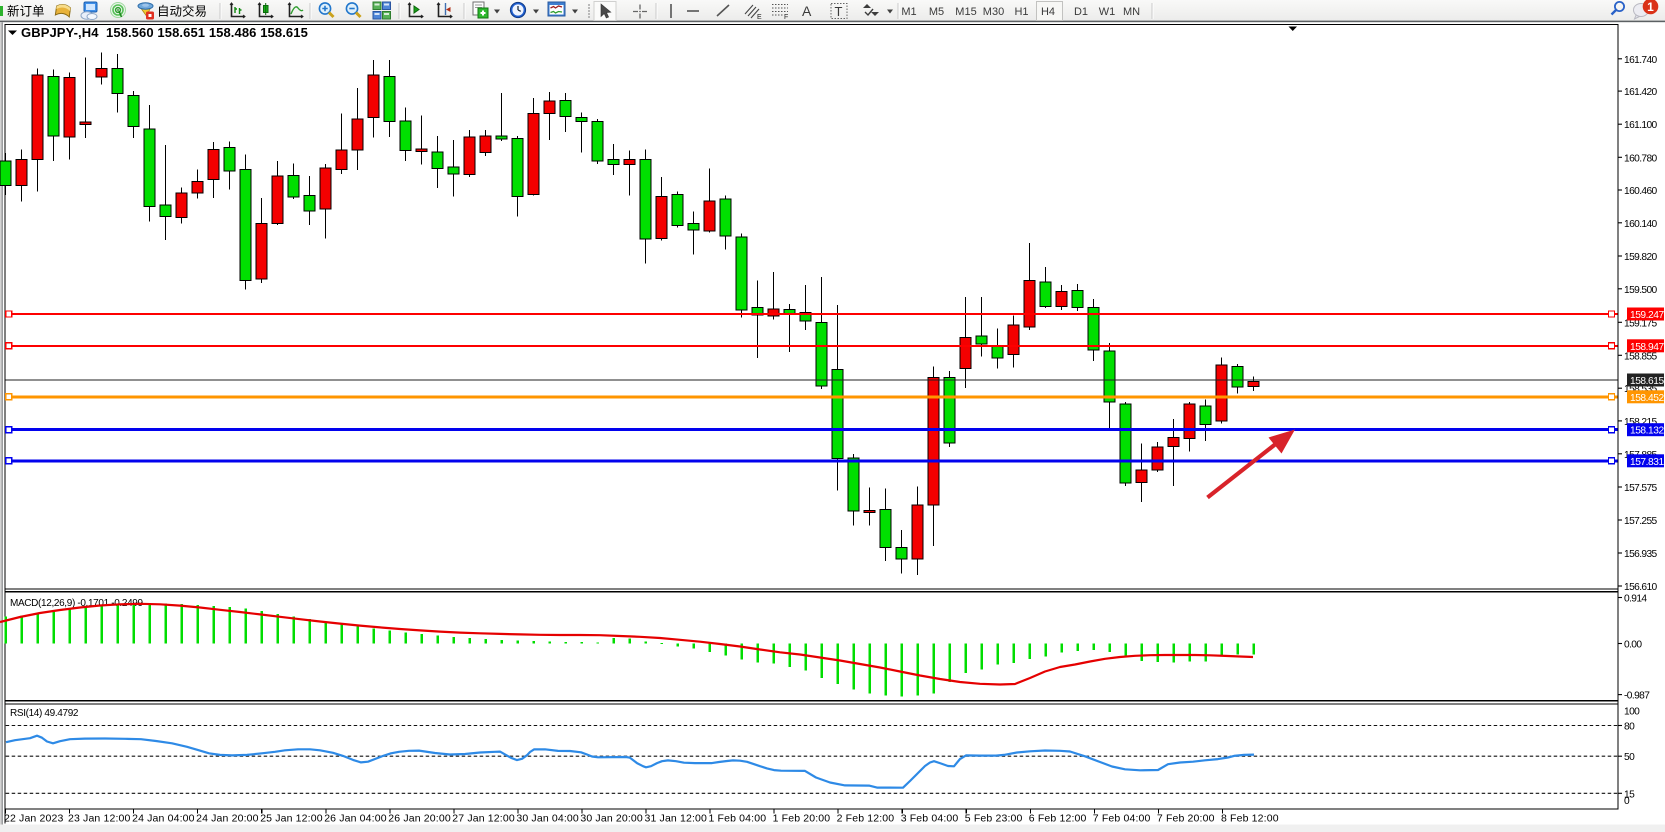 This screenshot has width=1665, height=832. What do you see at coordinates (1647, 347) in the screenshot?
I see `svg-text: 158.947` at bounding box center [1647, 347].